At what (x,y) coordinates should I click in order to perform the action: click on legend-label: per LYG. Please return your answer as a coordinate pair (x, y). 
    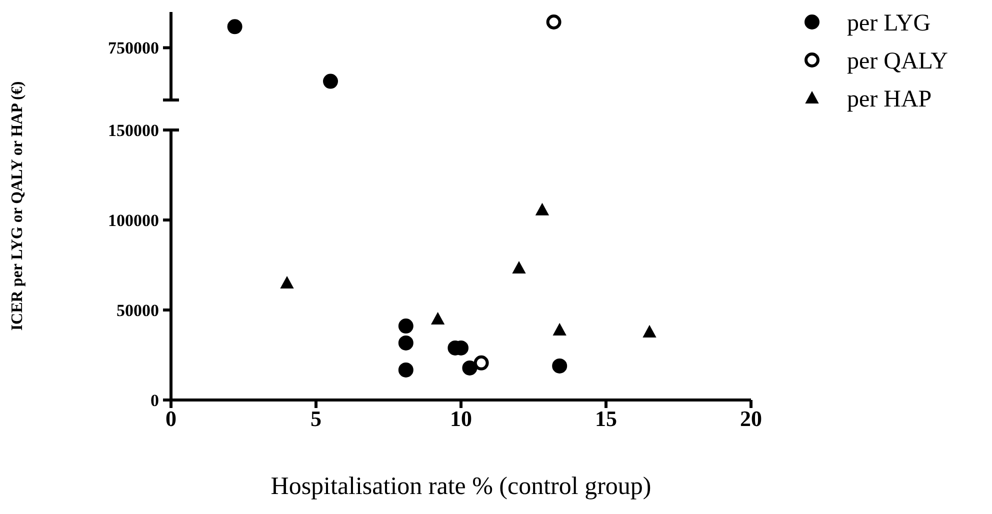
    Looking at the image, I should click on (889, 23).